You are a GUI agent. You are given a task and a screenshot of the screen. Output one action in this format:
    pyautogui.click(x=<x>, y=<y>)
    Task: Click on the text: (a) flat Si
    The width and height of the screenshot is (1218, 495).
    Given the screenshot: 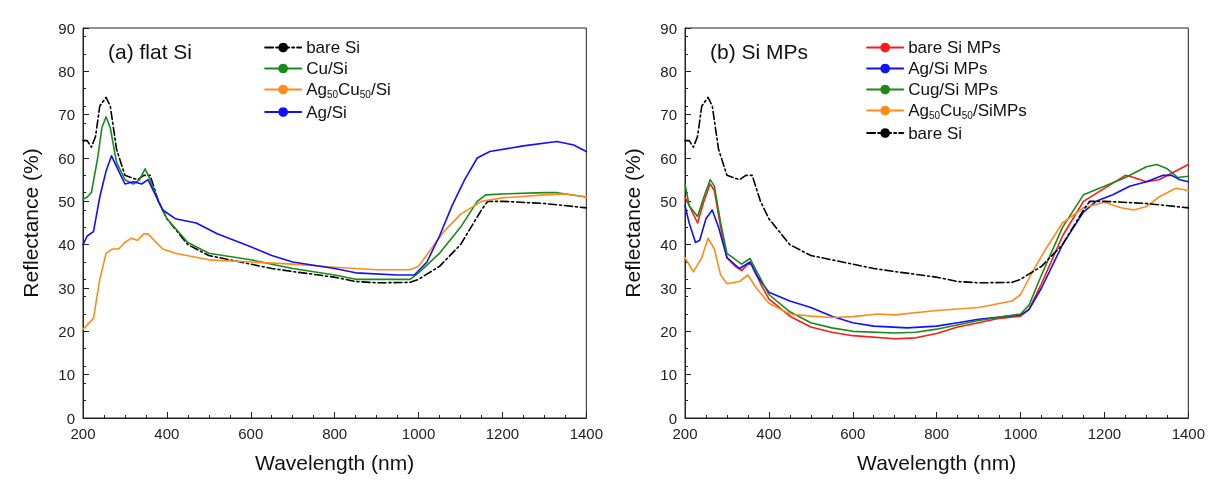 What is the action you would take?
    pyautogui.click(x=150, y=51)
    